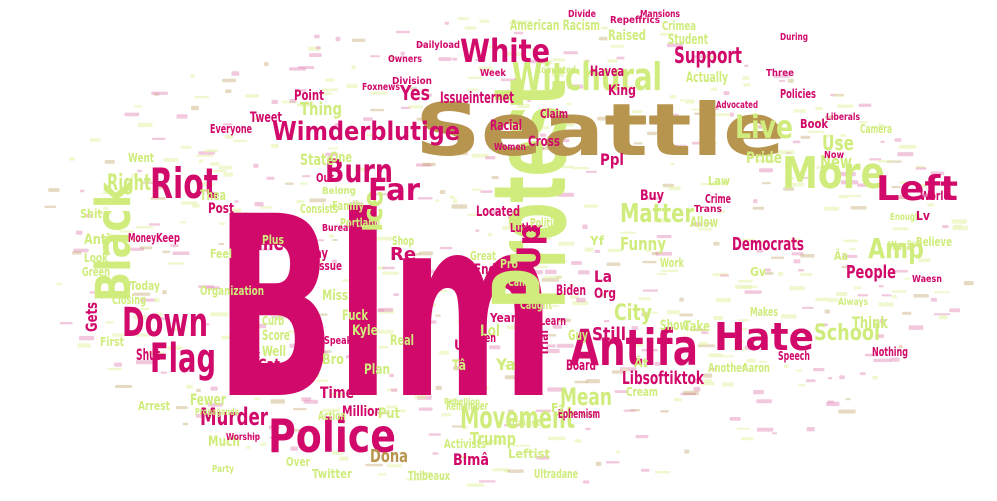 Image resolution: width=997 pixels, height=501 pixels. Describe the element at coordinates (756, 368) in the screenshot. I see `word-aaron: Aaron` at that location.